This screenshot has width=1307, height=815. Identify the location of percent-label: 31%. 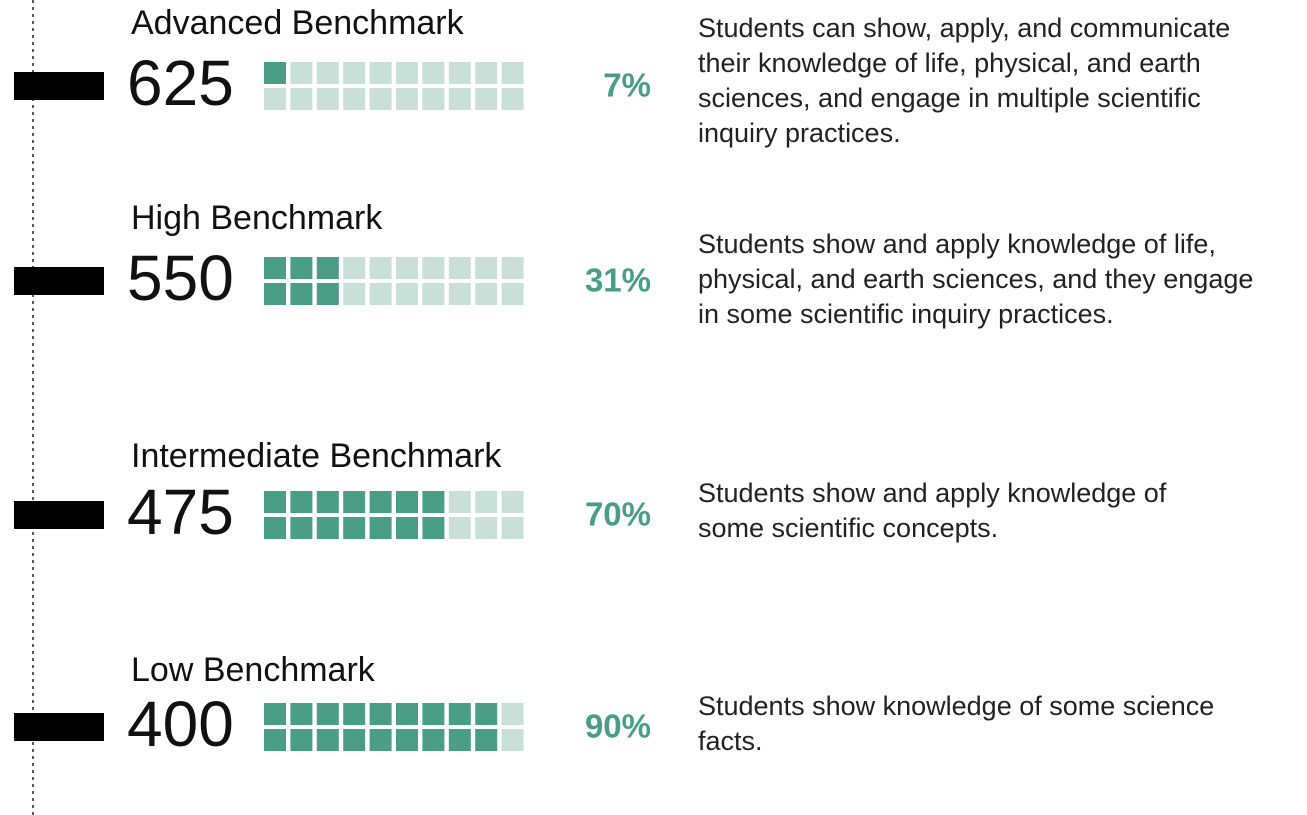
(618, 280).